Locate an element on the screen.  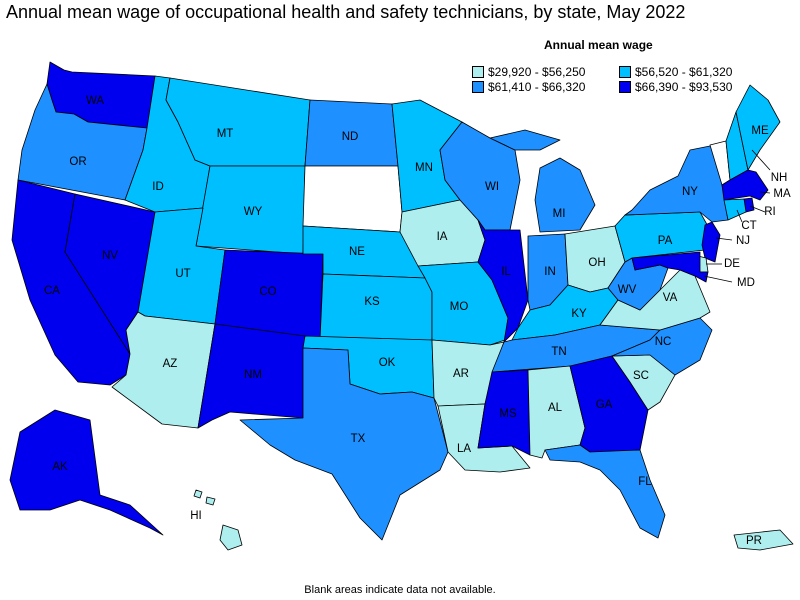
label-NV: NV is located at coordinates (110, 256).